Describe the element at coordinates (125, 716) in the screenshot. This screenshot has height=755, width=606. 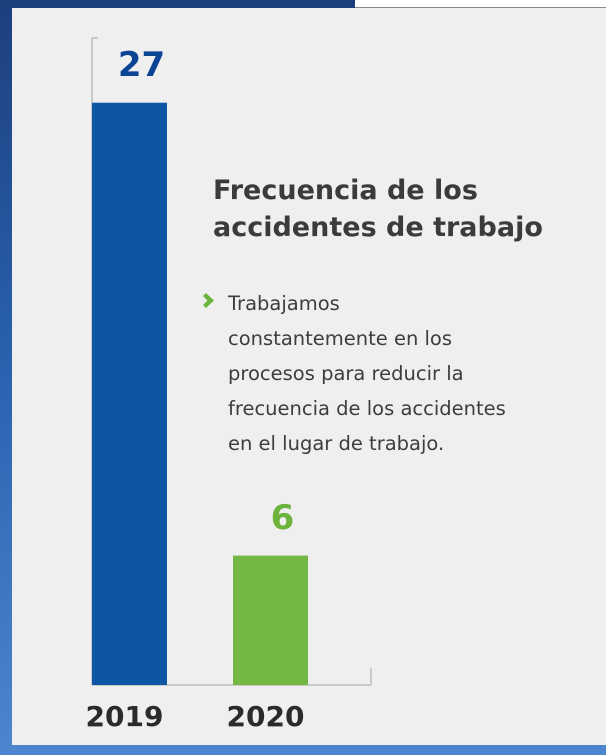
I see `x-tick-label: 2019` at that location.